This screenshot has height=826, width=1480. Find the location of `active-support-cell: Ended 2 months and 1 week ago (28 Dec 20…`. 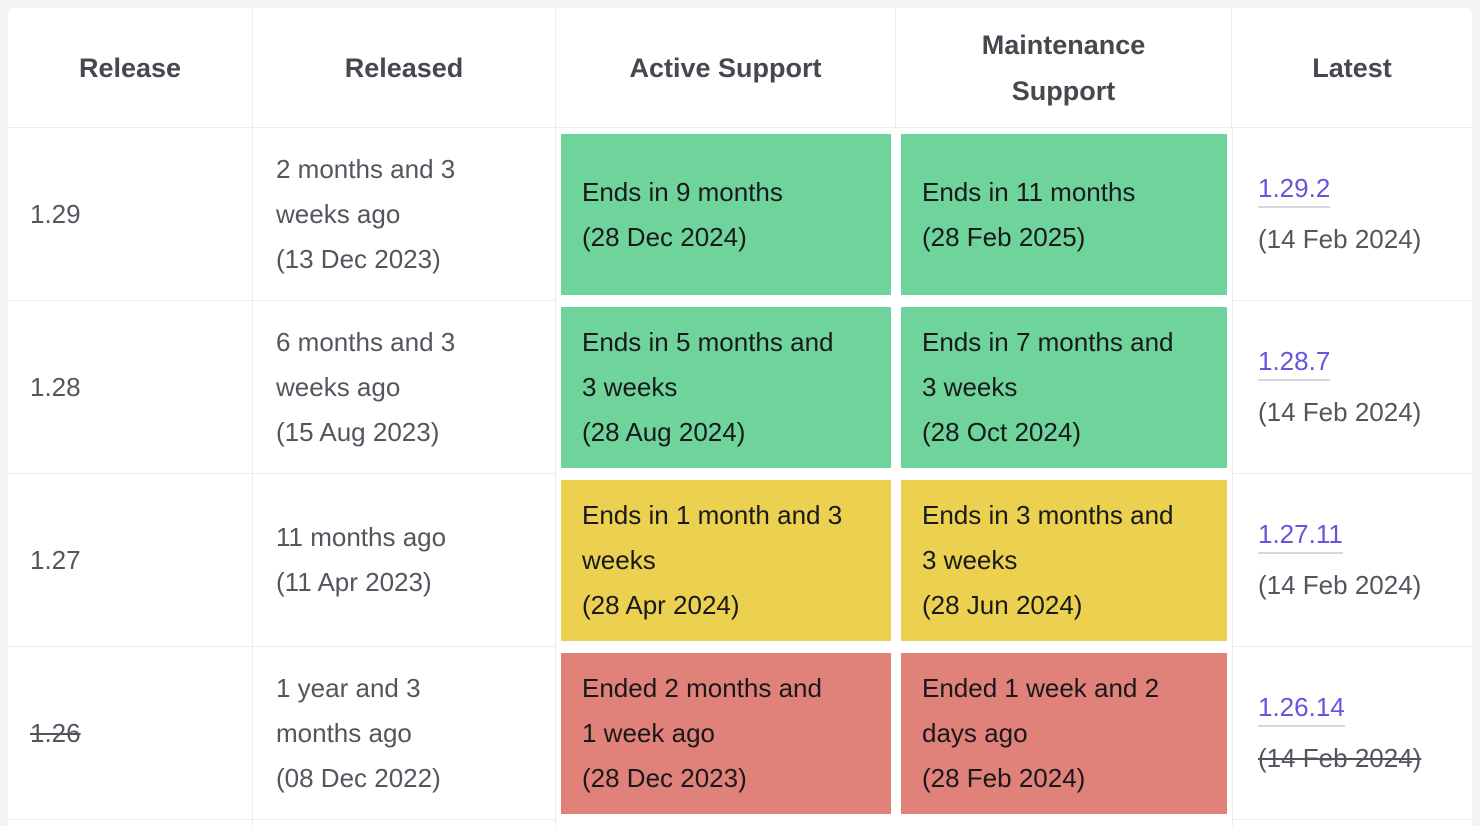

active-support-cell: Ended 2 months and 1 week ago (28 Dec 20… is located at coordinates (726, 733).